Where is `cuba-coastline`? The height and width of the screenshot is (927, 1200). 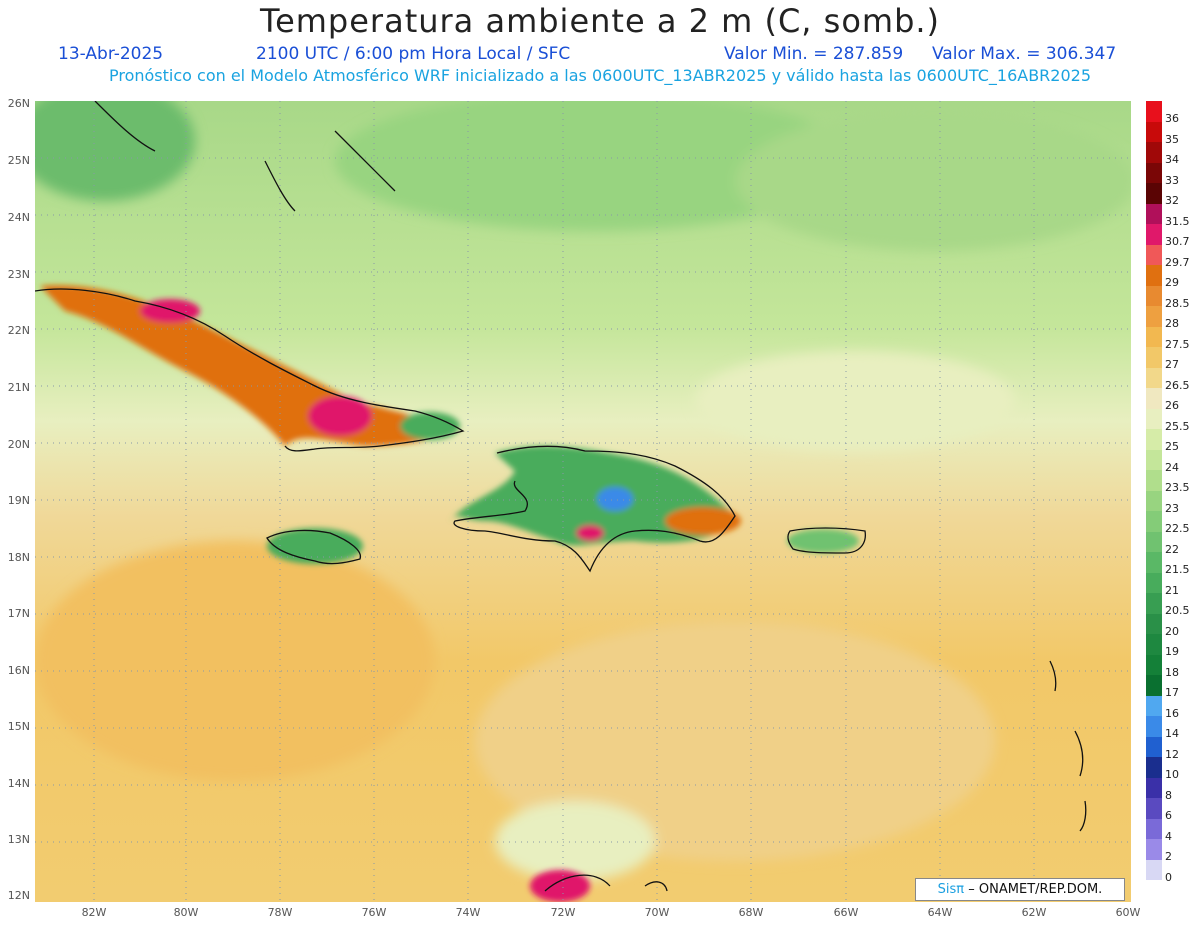
cuba-coastline is located at coordinates (250, 370).